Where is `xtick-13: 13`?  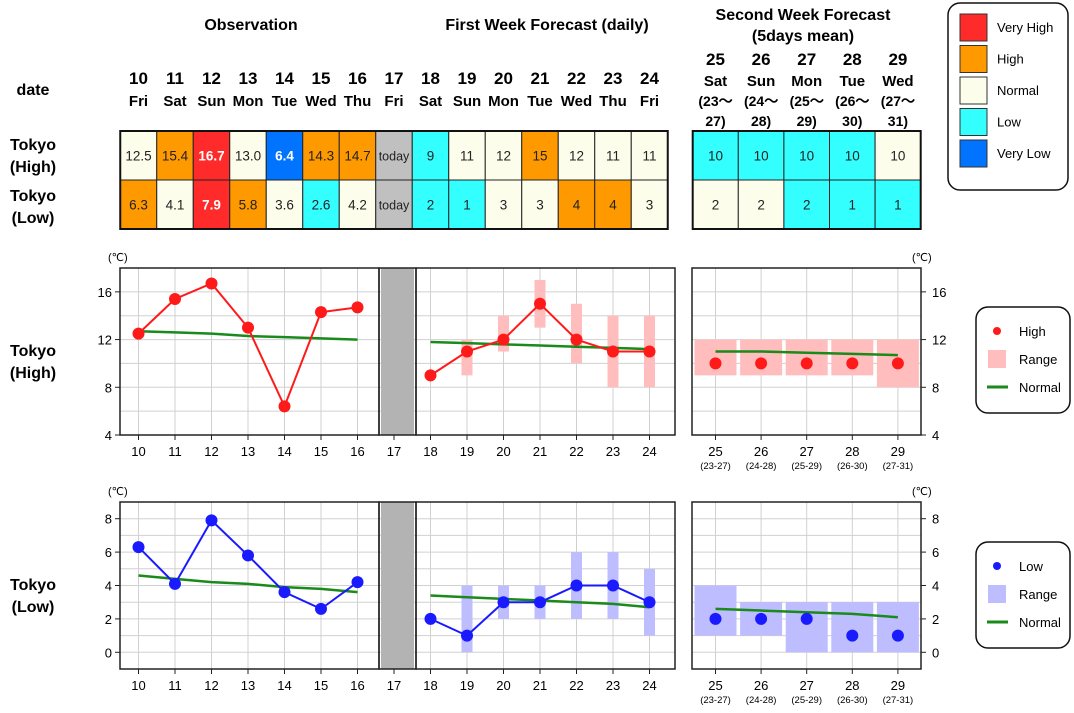 xtick-13: 13 is located at coordinates (248, 685).